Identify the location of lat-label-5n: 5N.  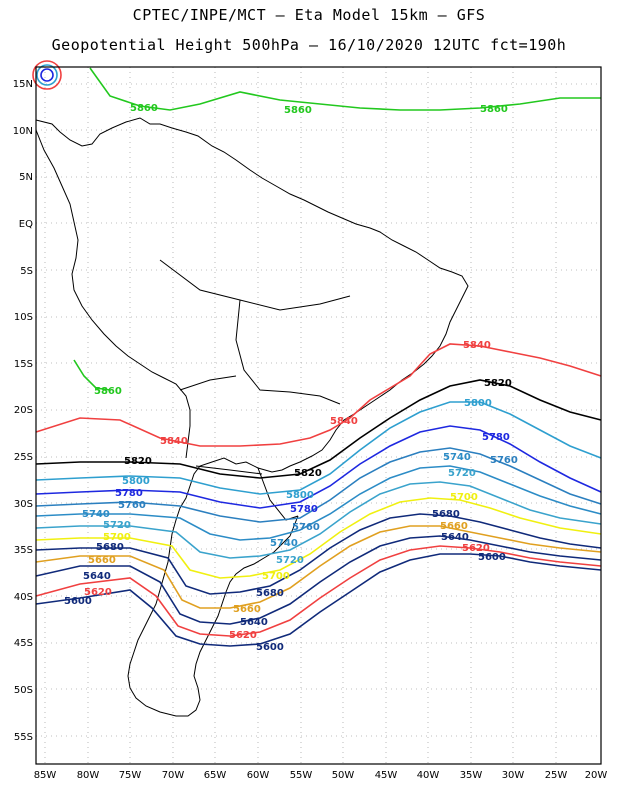
(26, 177).